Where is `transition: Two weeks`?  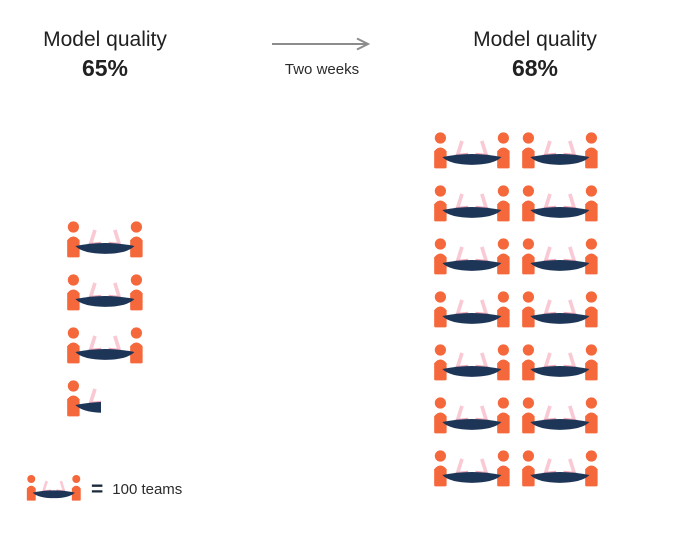
transition: Two weeks is located at coordinates (322, 57).